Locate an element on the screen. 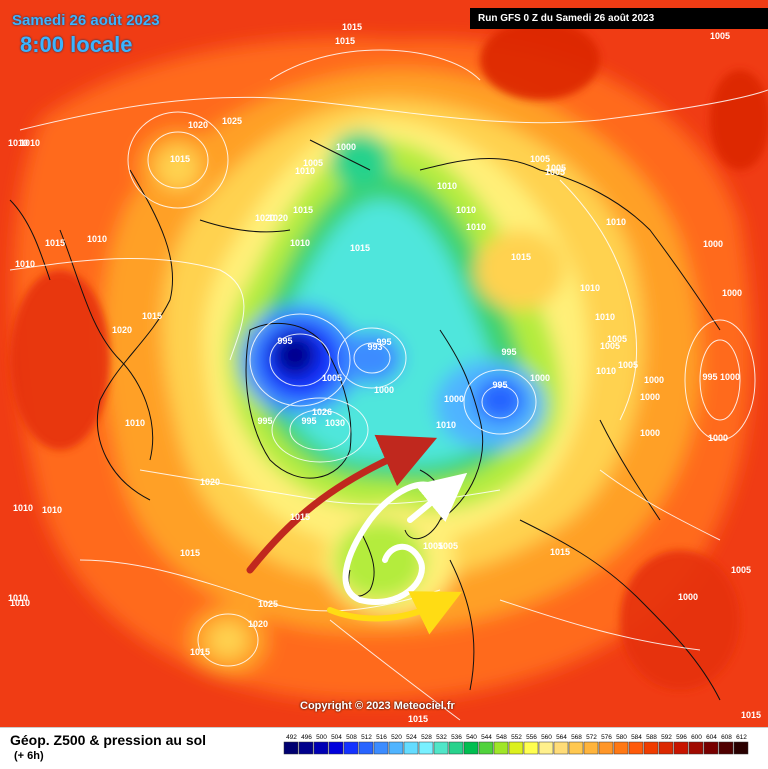 This screenshot has width=768, height=769. legend-value: 608 is located at coordinates (726, 737).